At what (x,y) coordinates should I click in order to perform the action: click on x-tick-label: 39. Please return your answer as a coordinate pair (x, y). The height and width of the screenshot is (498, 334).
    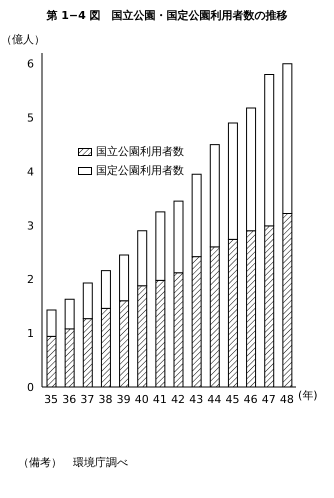
    Looking at the image, I should click on (123, 399).